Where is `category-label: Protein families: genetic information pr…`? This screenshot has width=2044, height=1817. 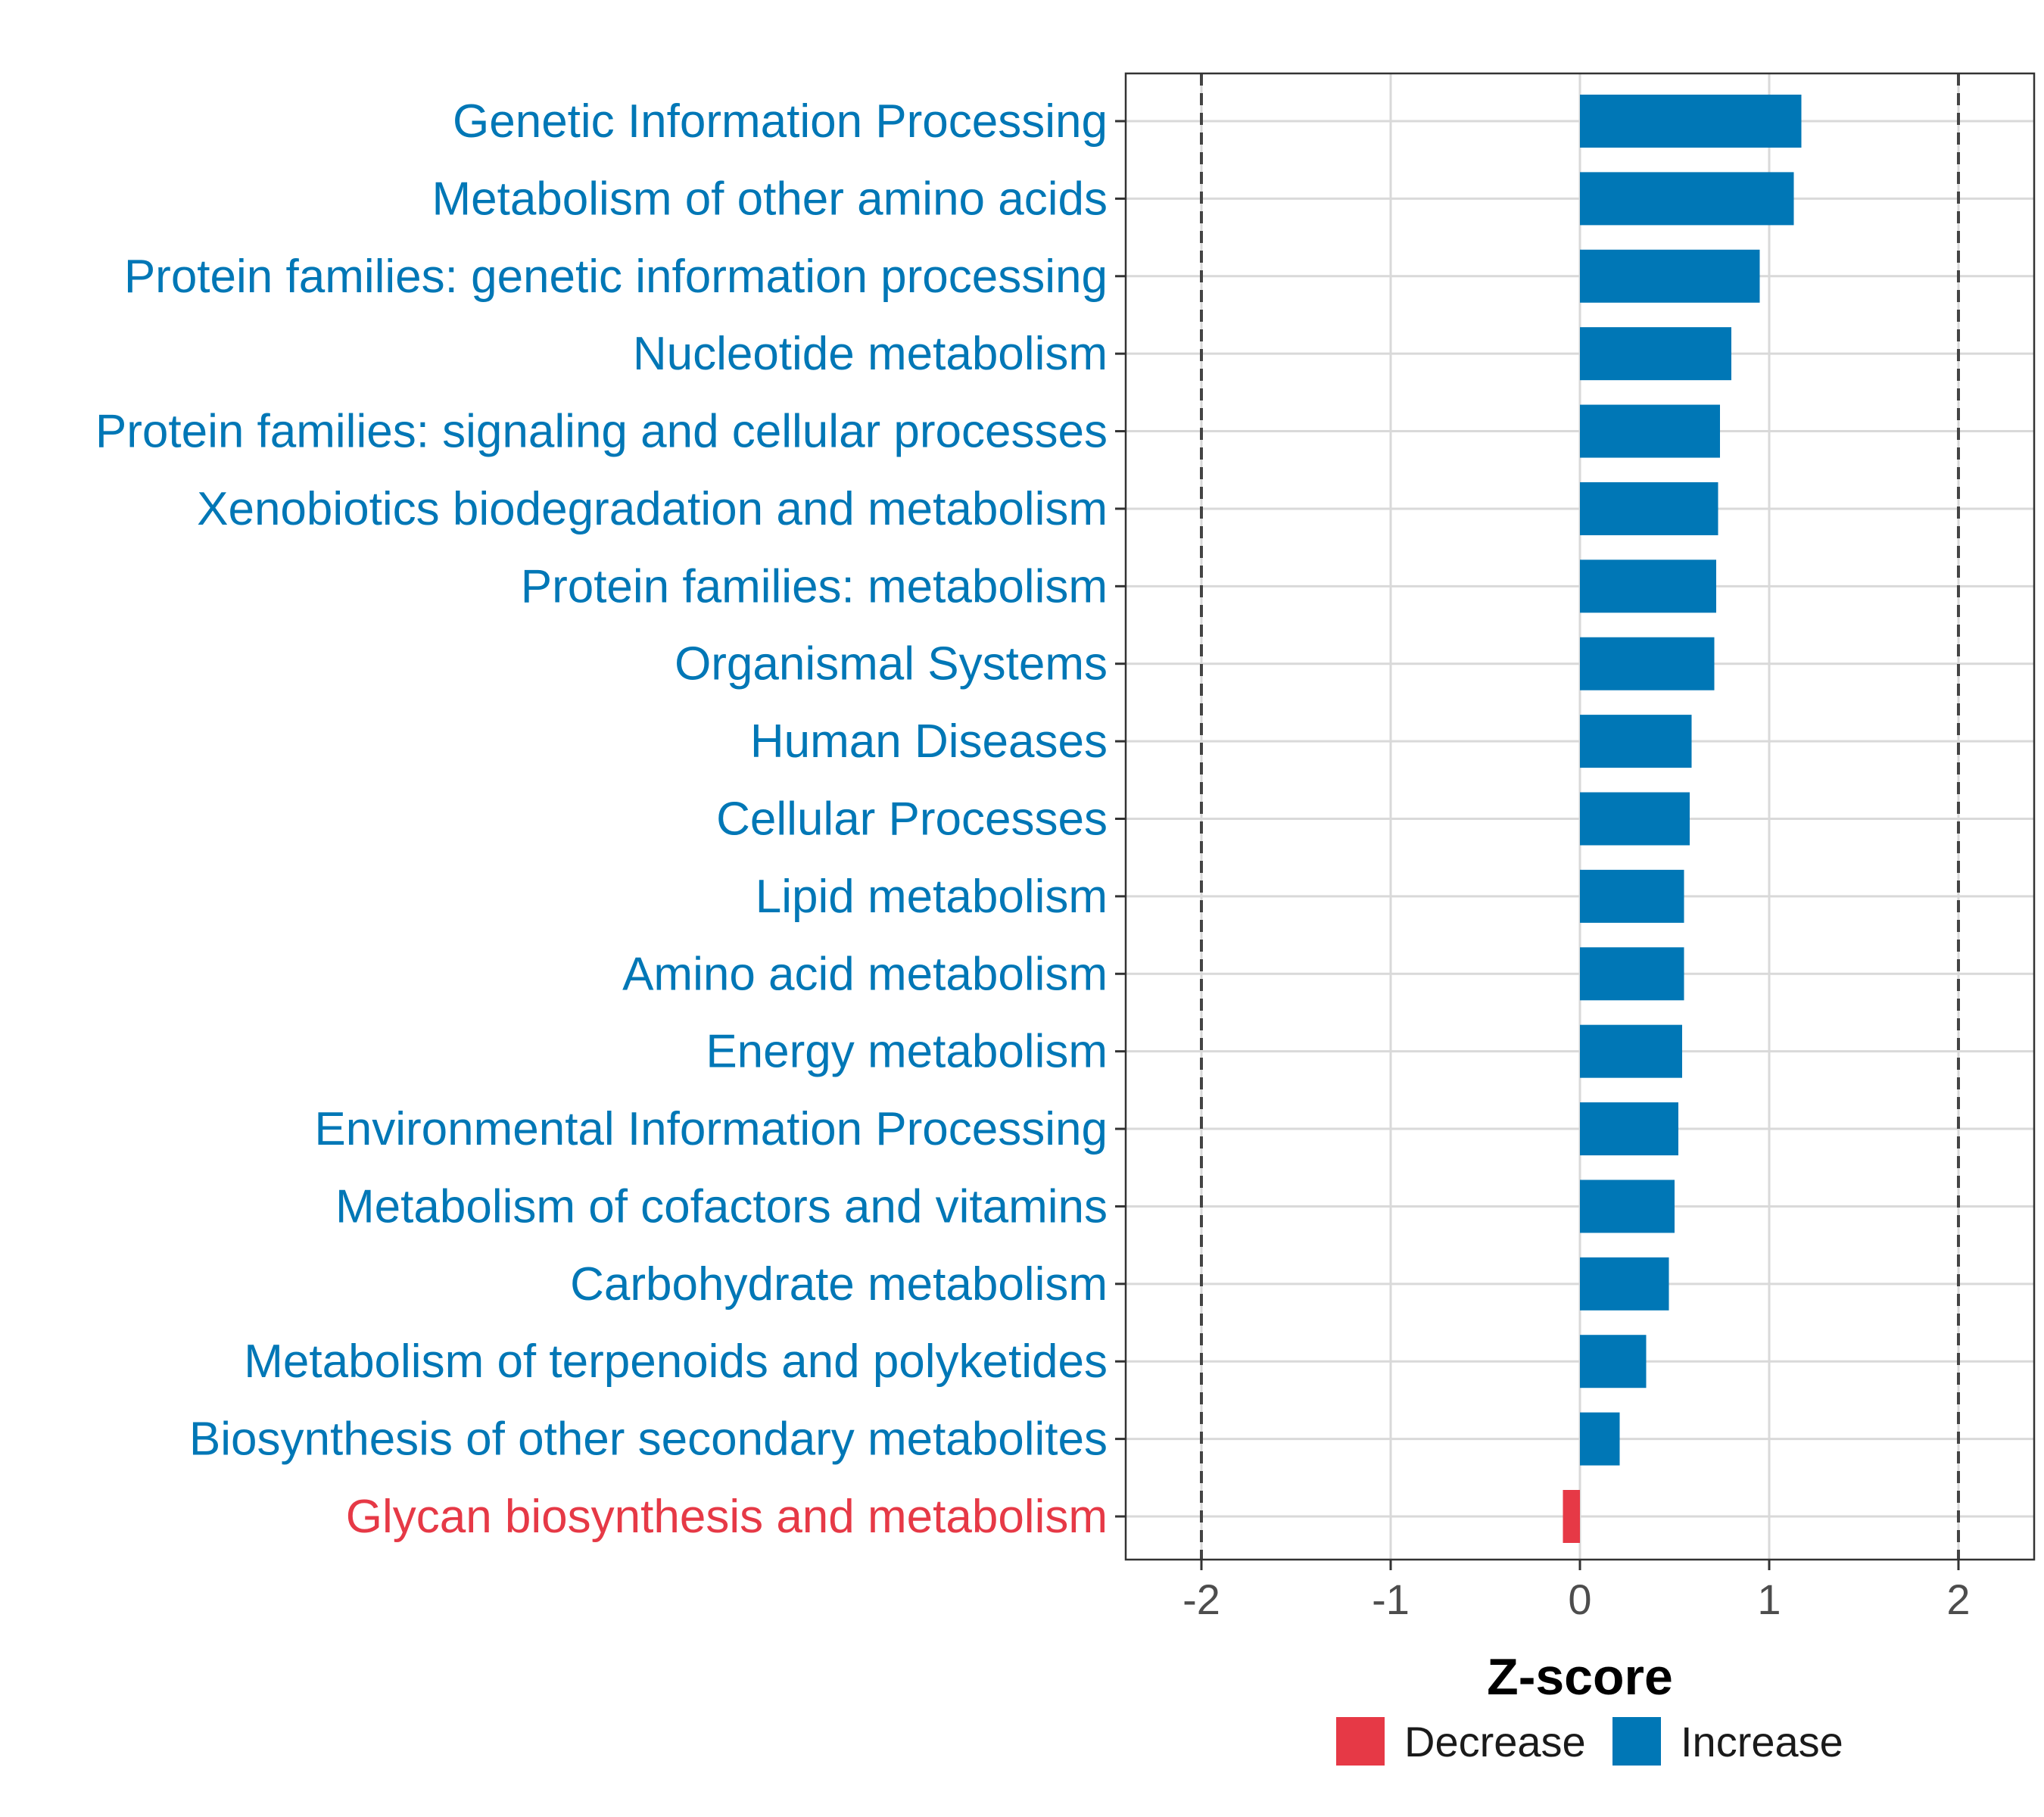 category-label: Protein families: genetic information pr… is located at coordinates (616, 277).